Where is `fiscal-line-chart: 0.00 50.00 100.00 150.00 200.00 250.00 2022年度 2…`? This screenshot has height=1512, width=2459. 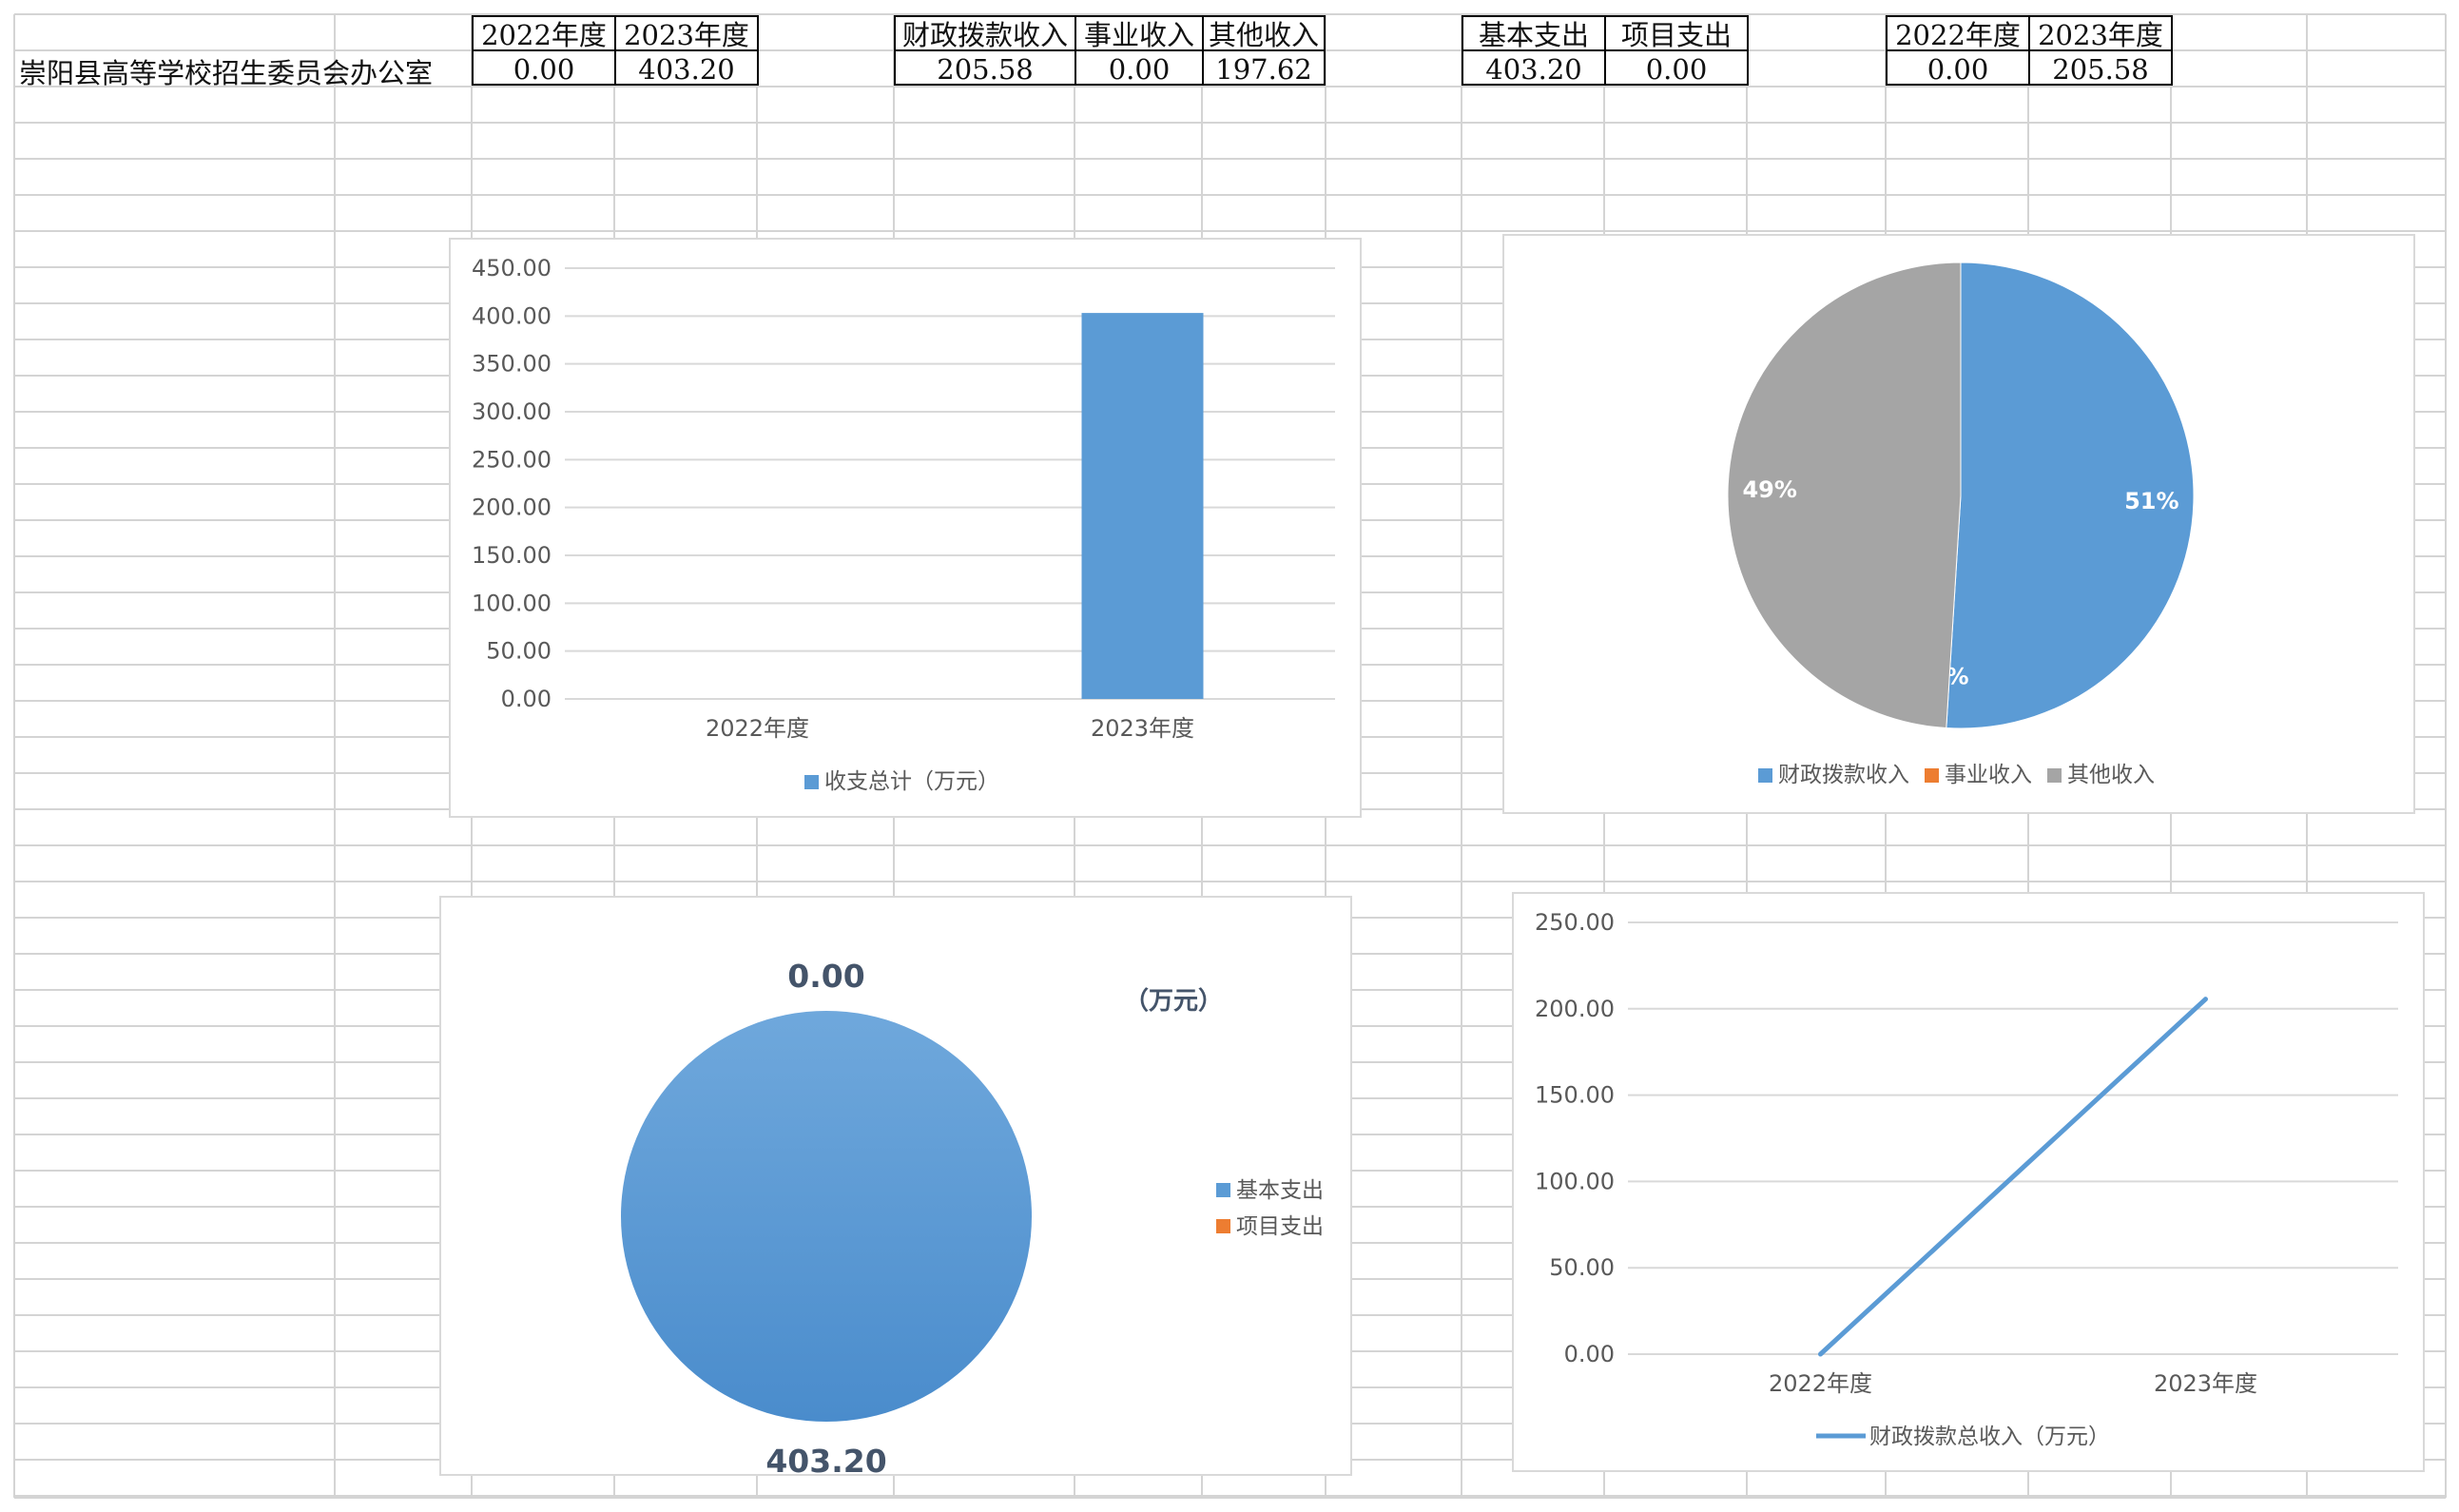 fiscal-line-chart: 0.00 50.00 100.00 150.00 200.00 250.00 2022年度 2… is located at coordinates (1968, 1182).